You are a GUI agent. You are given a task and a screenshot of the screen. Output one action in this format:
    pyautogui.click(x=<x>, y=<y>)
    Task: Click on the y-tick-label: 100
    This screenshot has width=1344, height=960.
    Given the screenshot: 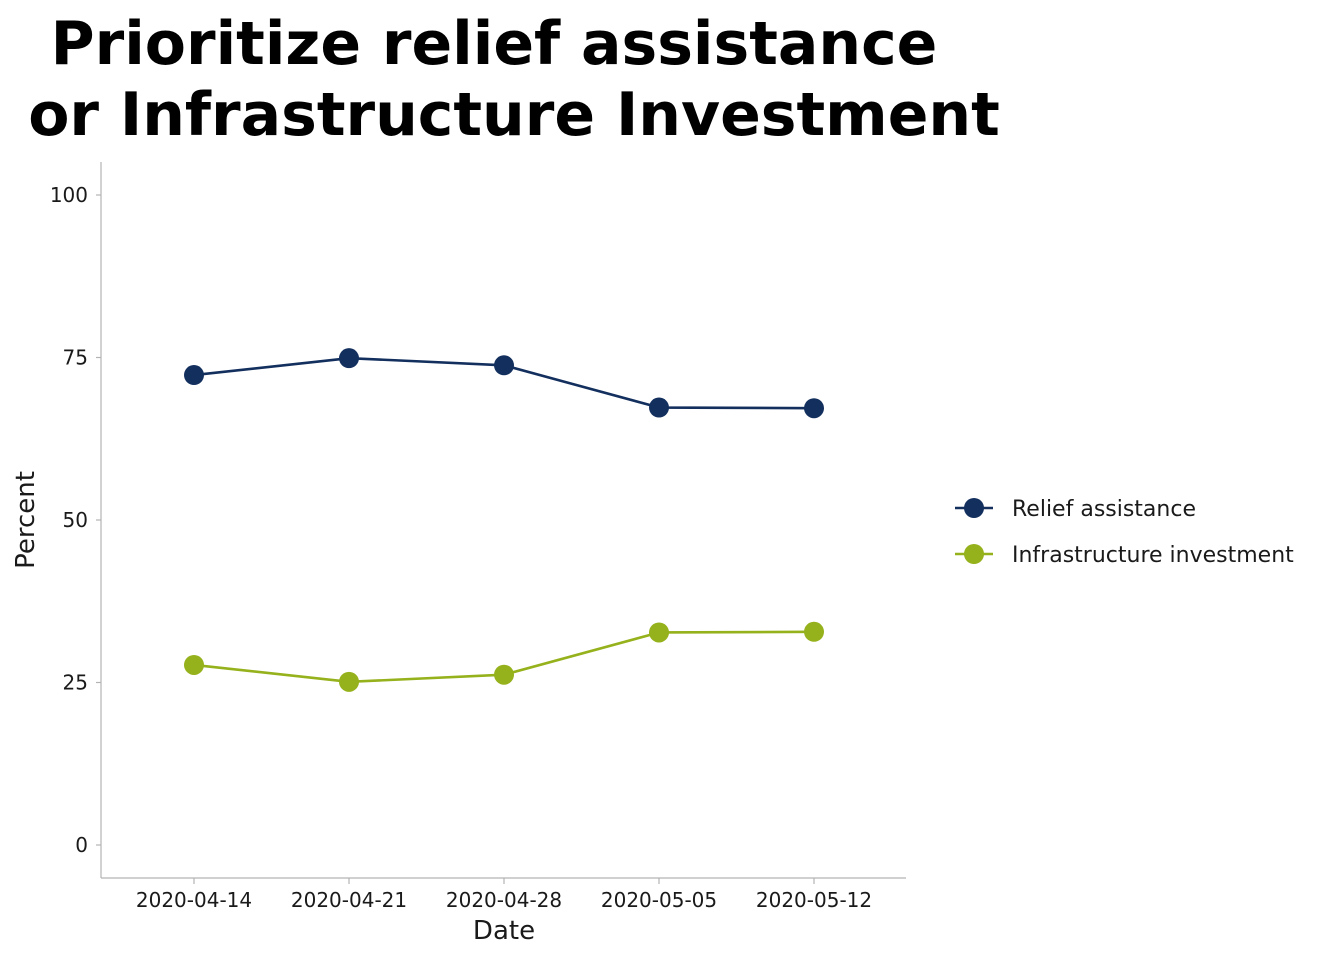 What is the action you would take?
    pyautogui.click(x=69, y=195)
    